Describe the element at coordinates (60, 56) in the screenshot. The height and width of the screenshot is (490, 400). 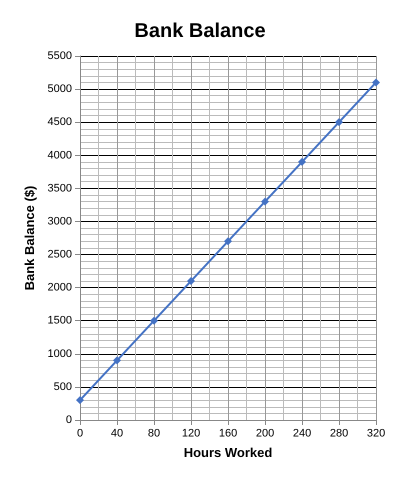
I see `y-tick-label: 5500` at that location.